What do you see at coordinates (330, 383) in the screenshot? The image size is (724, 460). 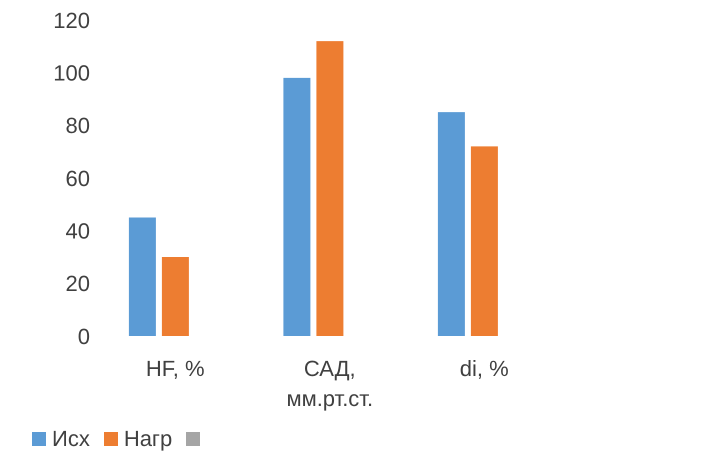 I see `x-tick-label: САД, мм.рт.ст.` at bounding box center [330, 383].